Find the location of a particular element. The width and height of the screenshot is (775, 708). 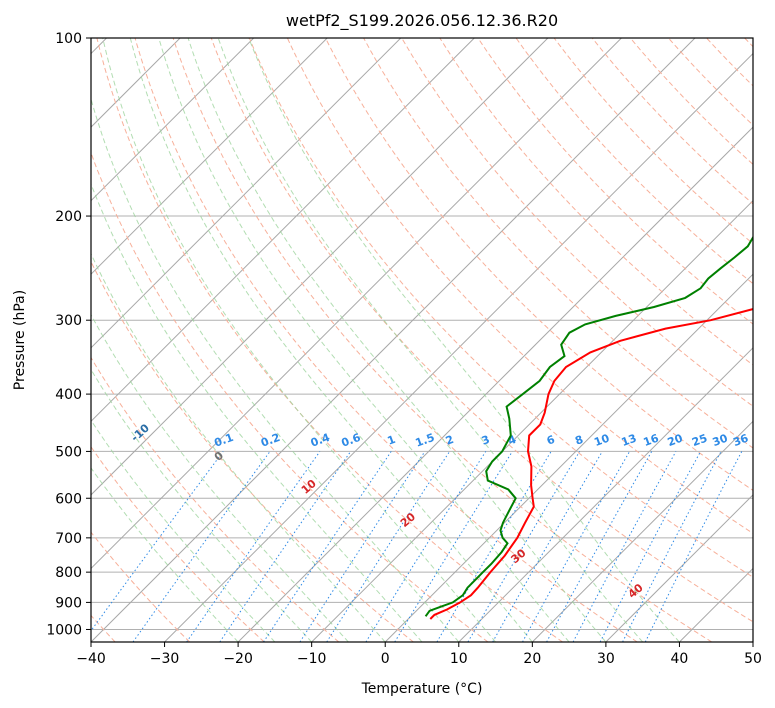

x-tick-label: −40 is located at coordinates (91, 659).